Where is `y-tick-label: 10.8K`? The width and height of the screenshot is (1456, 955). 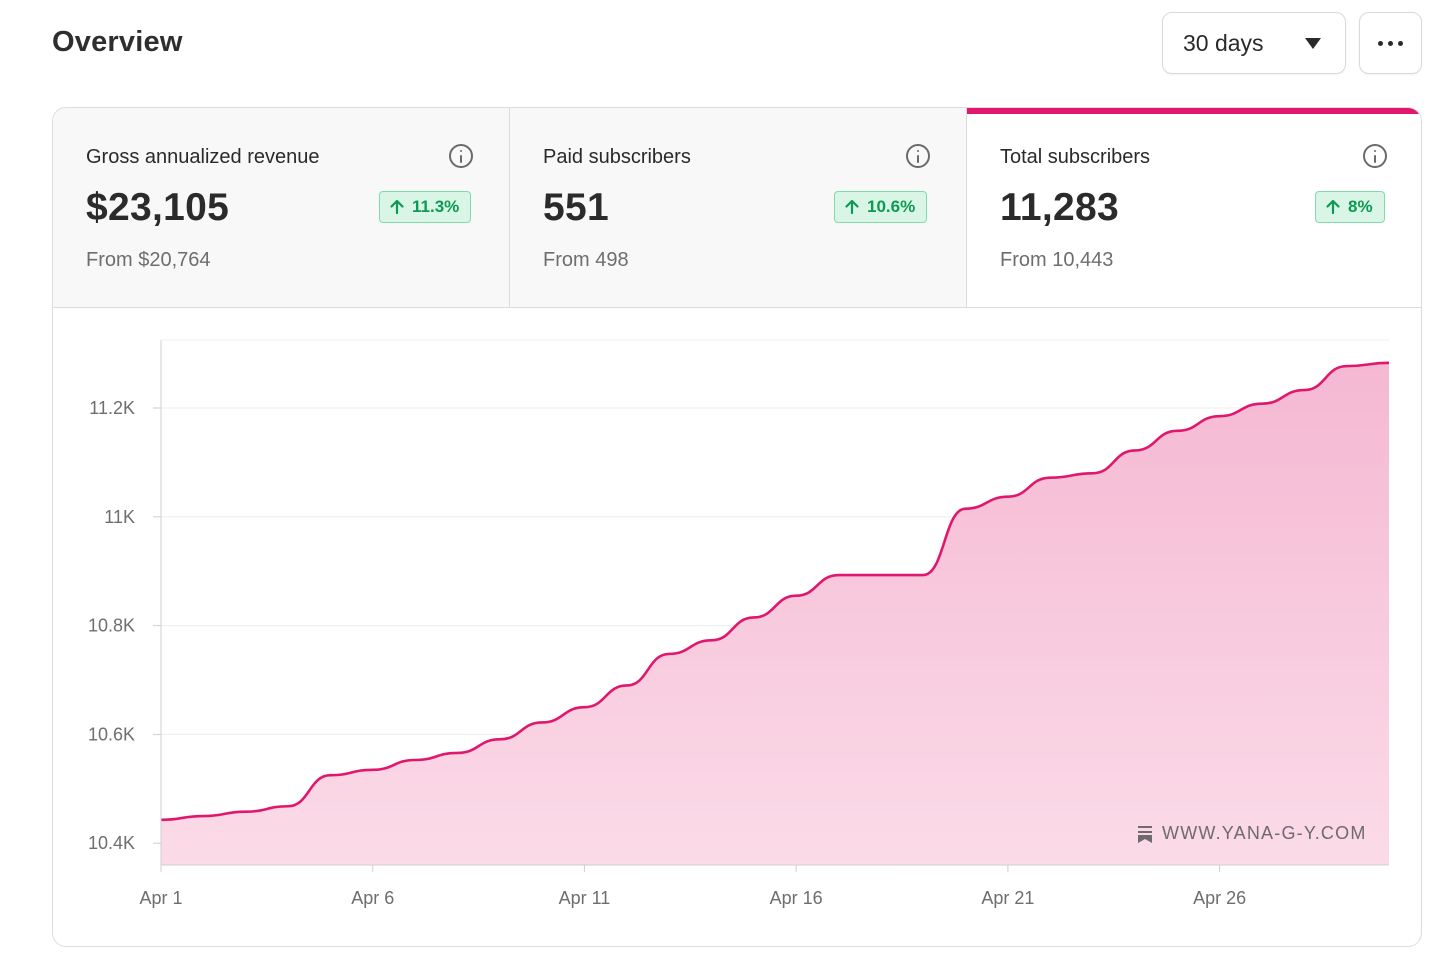 y-tick-label: 10.8K is located at coordinates (111, 626).